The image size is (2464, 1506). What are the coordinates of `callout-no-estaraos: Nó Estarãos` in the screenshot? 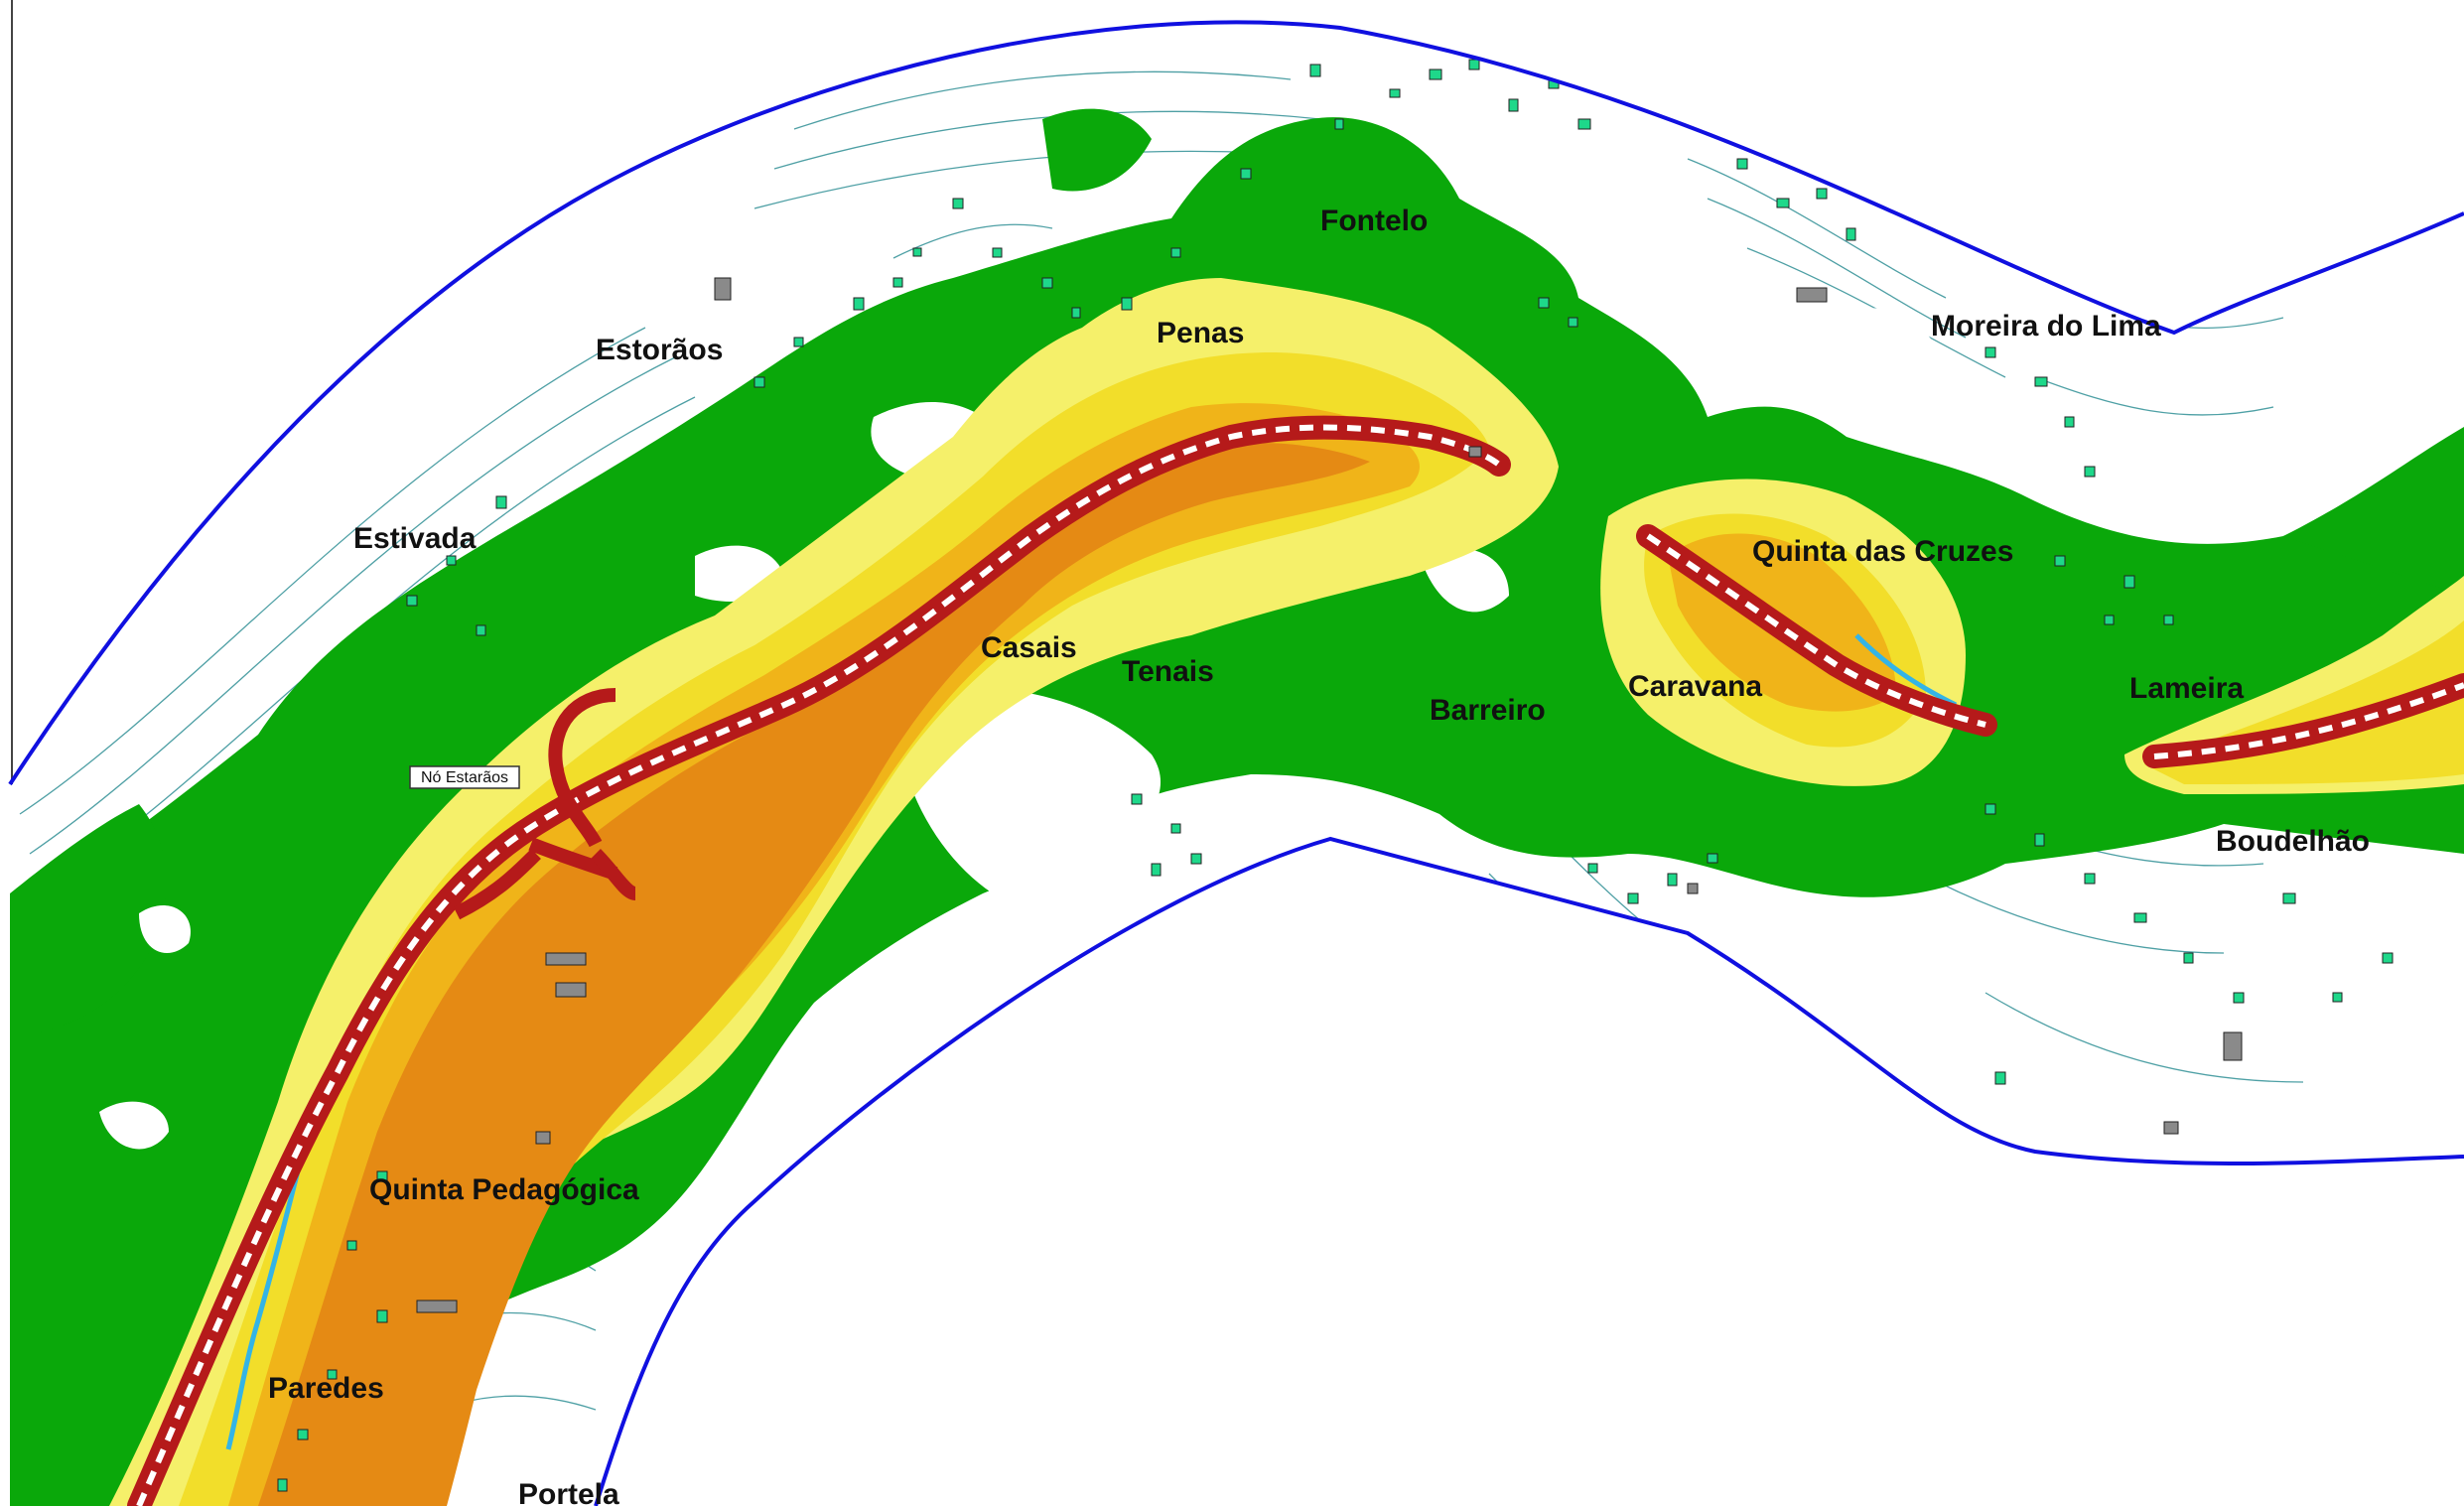 It's located at (464, 777).